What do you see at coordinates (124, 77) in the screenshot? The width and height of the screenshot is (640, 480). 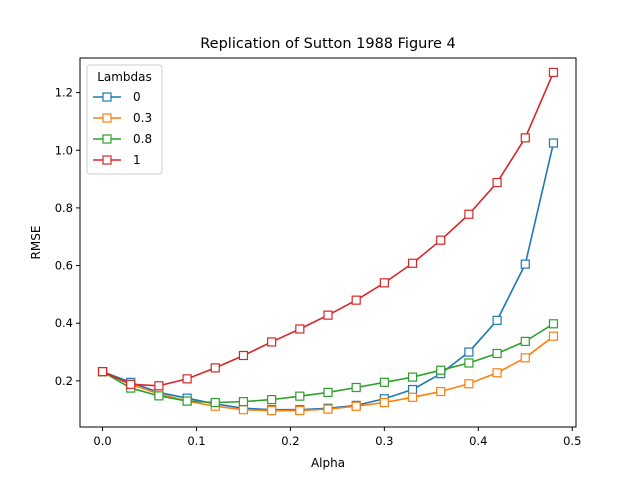 I see `legend-title: Lambdas` at bounding box center [124, 77].